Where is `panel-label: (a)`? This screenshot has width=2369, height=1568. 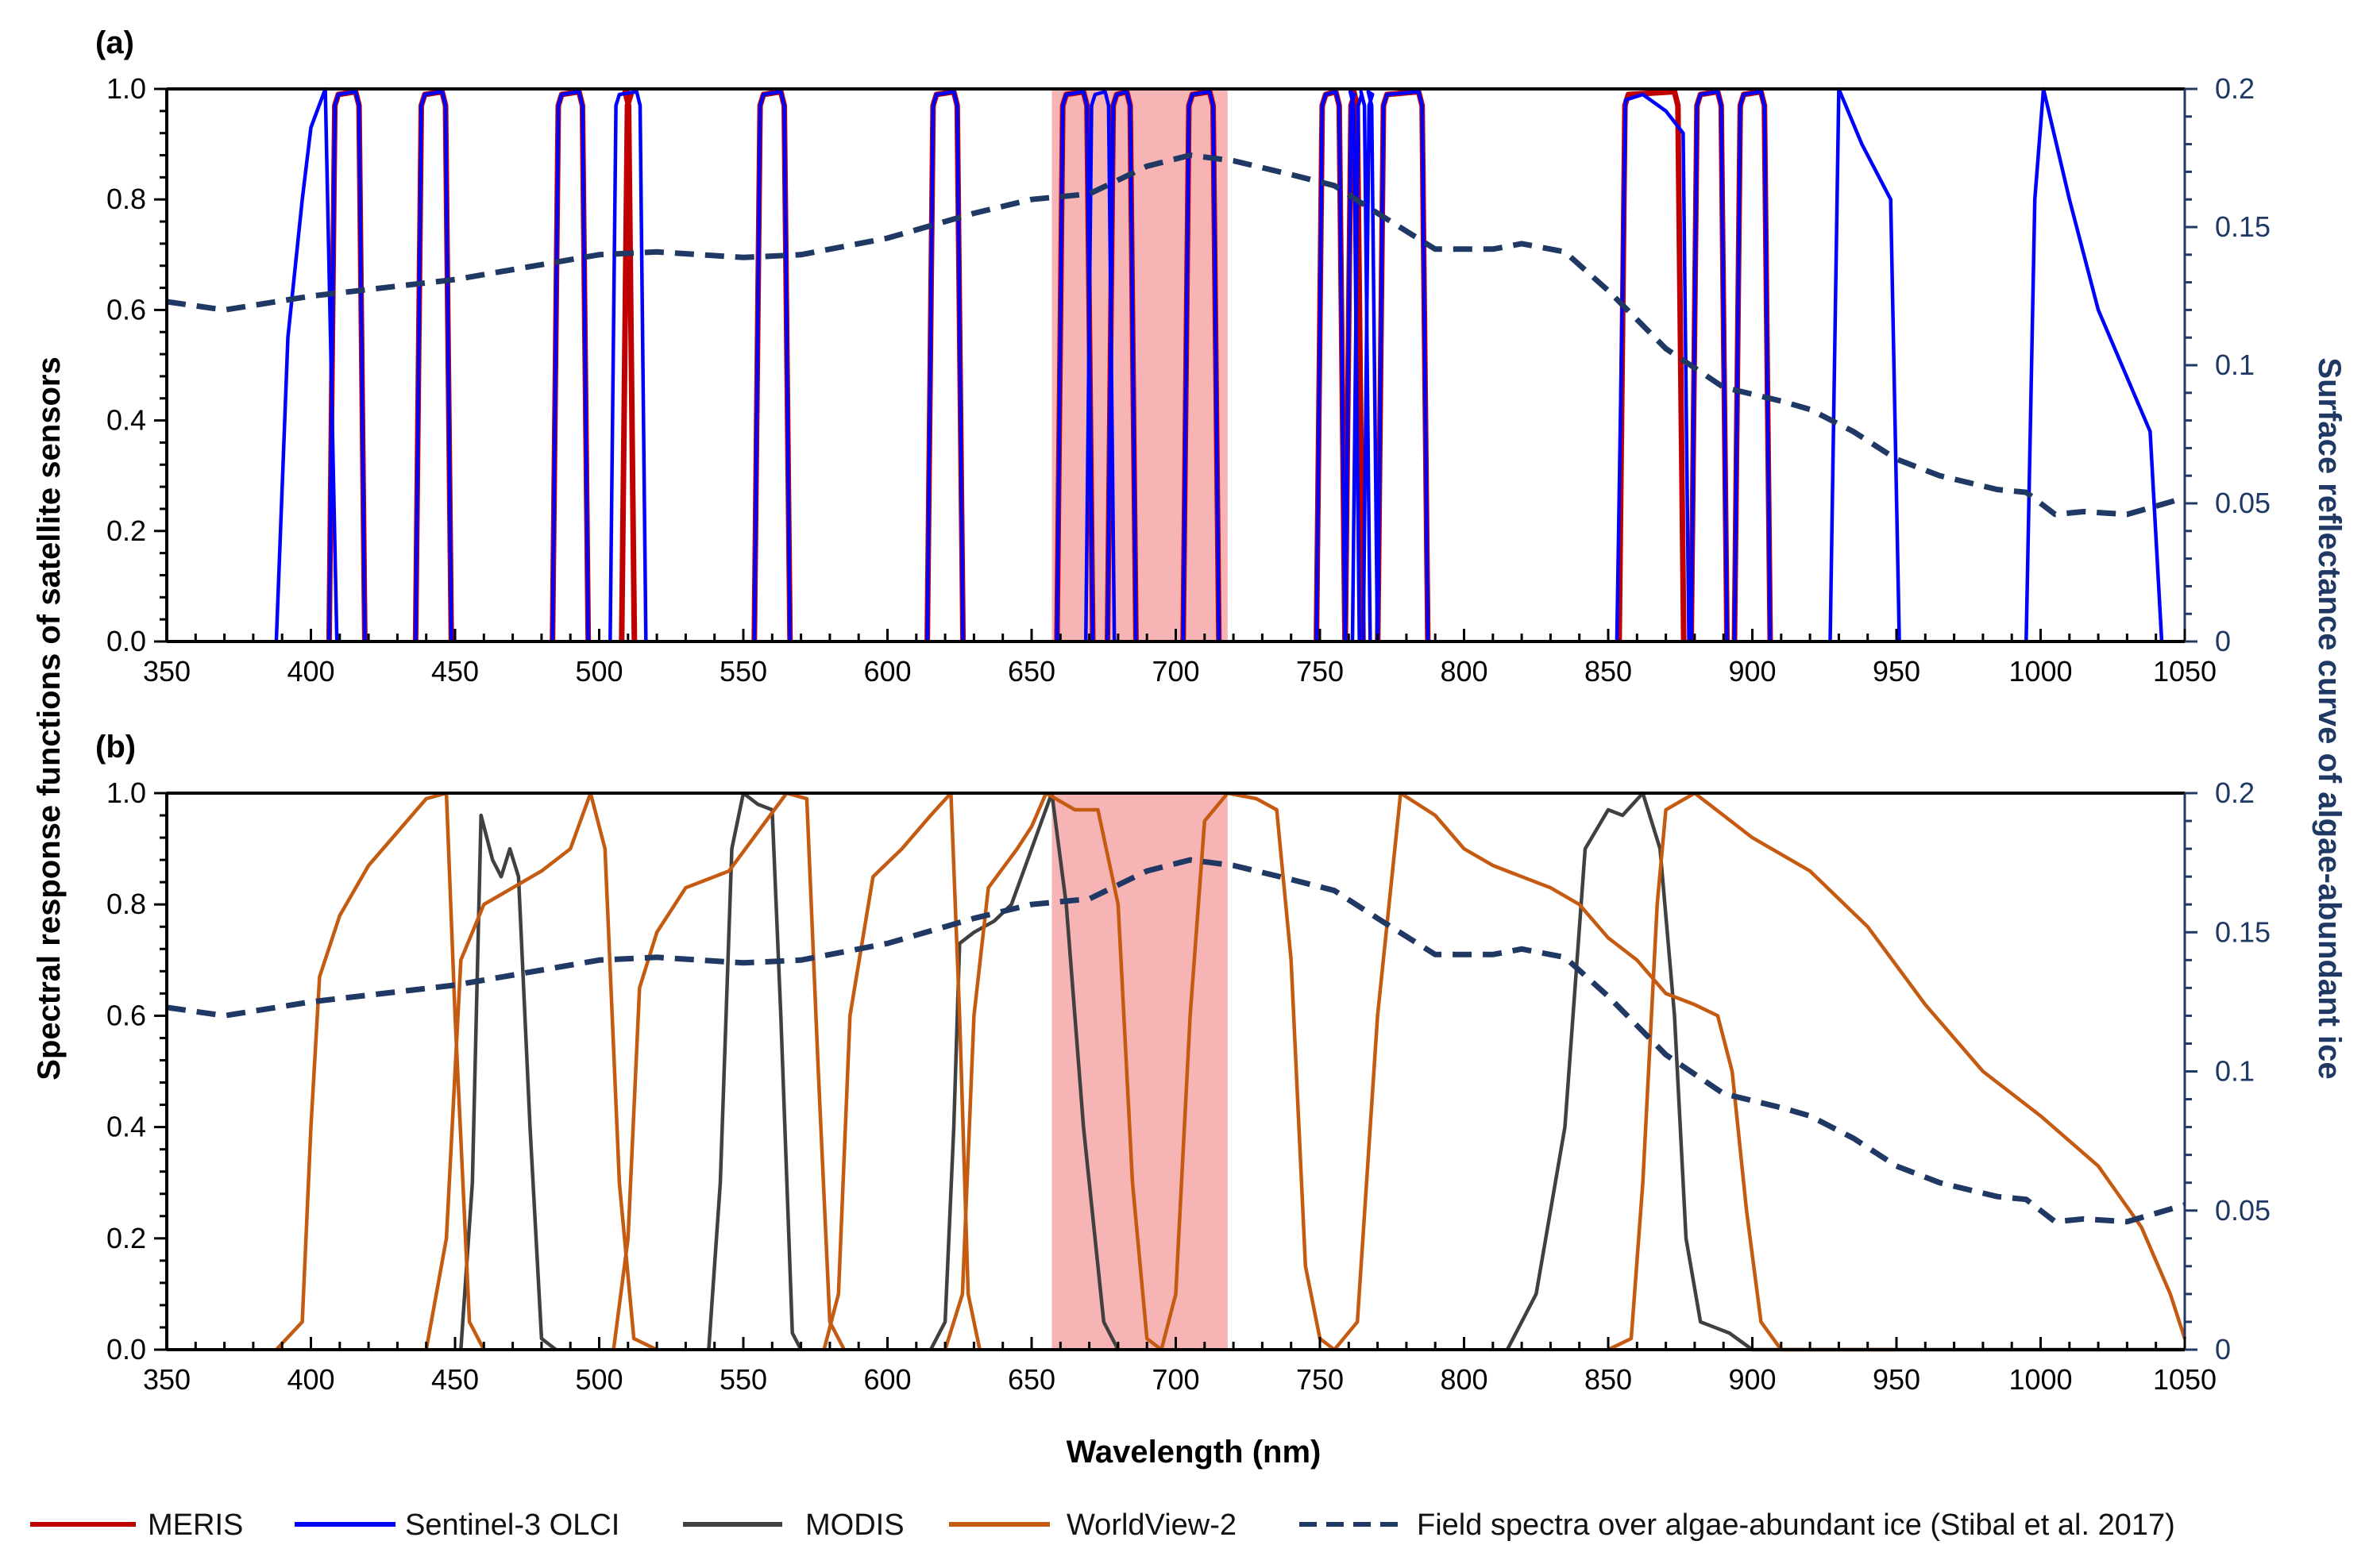 panel-label: (a) is located at coordinates (114, 42).